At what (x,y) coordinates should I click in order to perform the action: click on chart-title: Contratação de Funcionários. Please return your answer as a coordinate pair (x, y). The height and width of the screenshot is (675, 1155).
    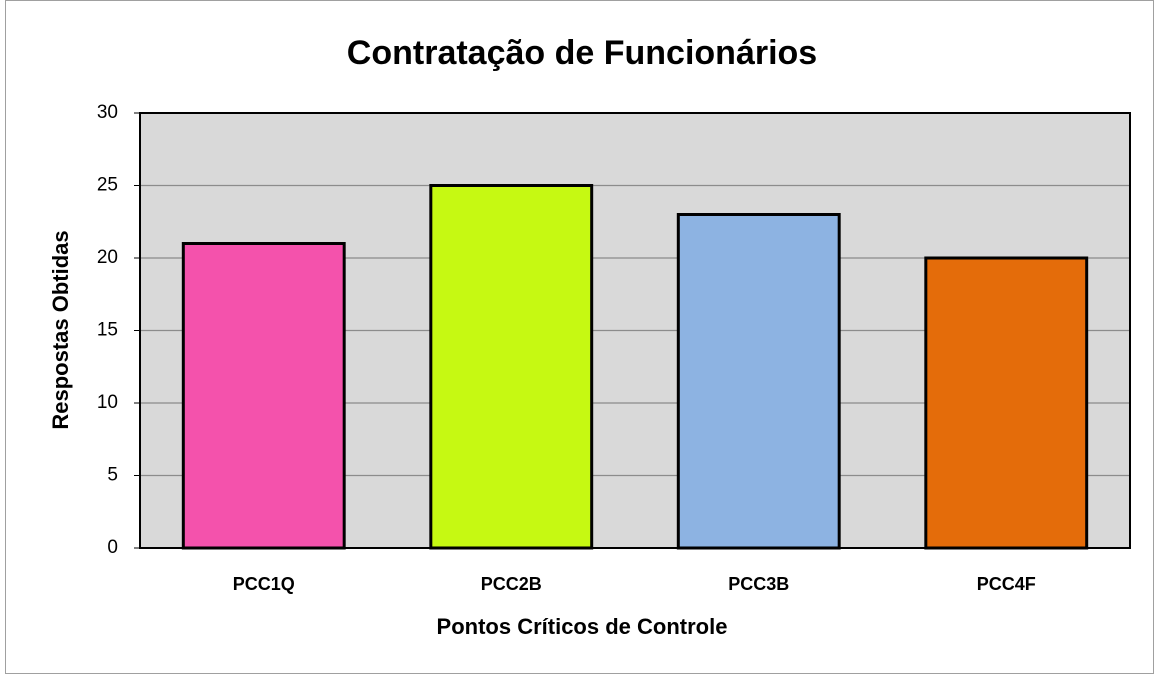
    Looking at the image, I should click on (582, 53).